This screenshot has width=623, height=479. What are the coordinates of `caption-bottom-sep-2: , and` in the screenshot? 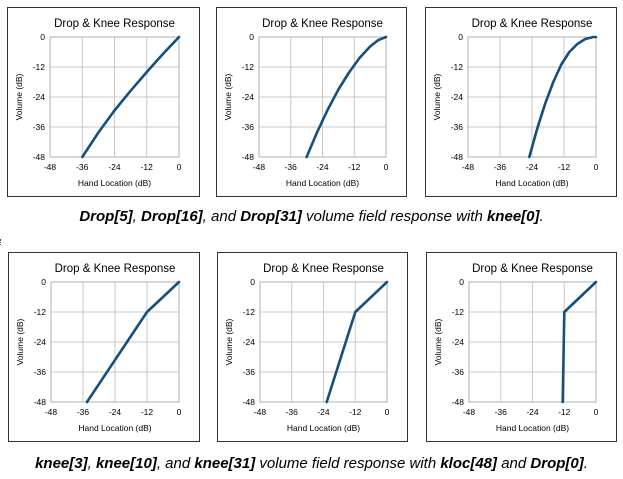 It's located at (175, 463).